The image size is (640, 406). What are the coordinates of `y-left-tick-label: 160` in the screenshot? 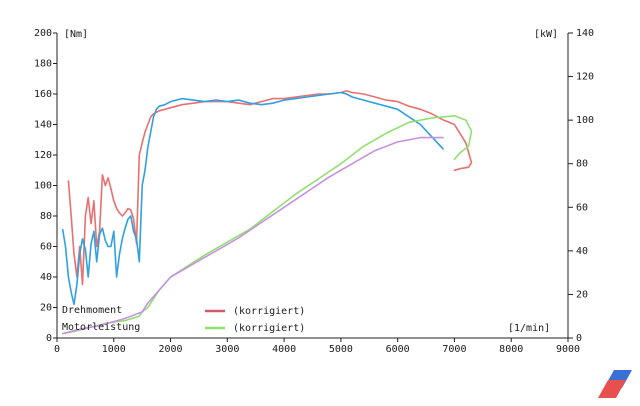 It's located at (43, 94).